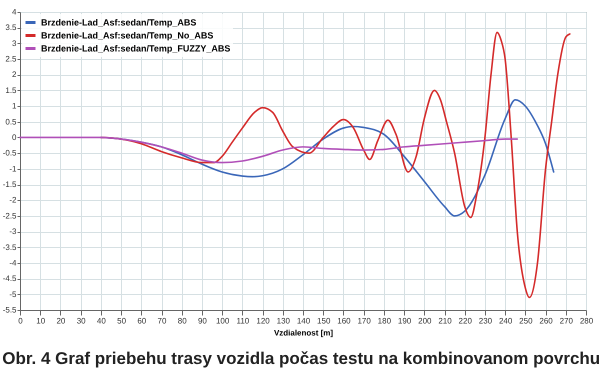  What do you see at coordinates (385, 321) in the screenshot?
I see `x-tick-label: 180` at bounding box center [385, 321].